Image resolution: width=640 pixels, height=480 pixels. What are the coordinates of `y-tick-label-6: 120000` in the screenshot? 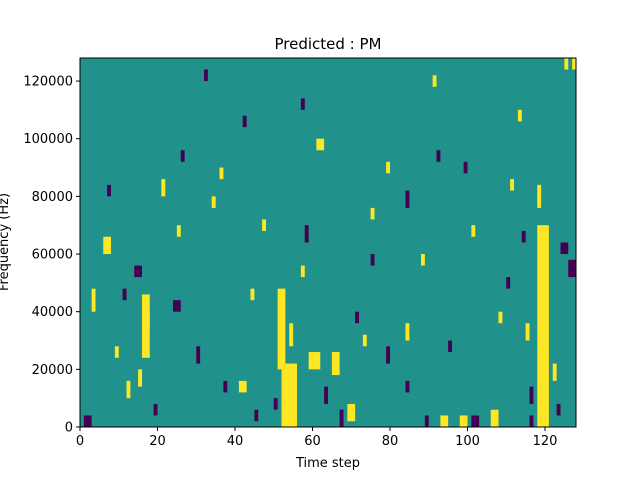 It's located at (48, 82).